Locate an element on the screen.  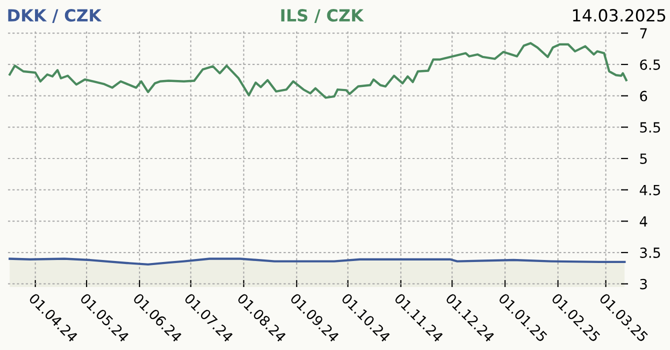
text: ILS / CZK is located at coordinates (322, 16).